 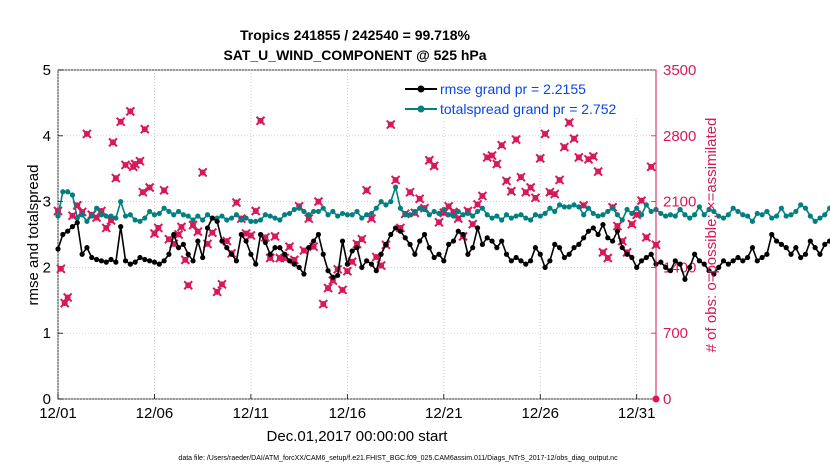 What do you see at coordinates (679, 70) in the screenshot?
I see `y-tick-label-right: 3500` at bounding box center [679, 70].